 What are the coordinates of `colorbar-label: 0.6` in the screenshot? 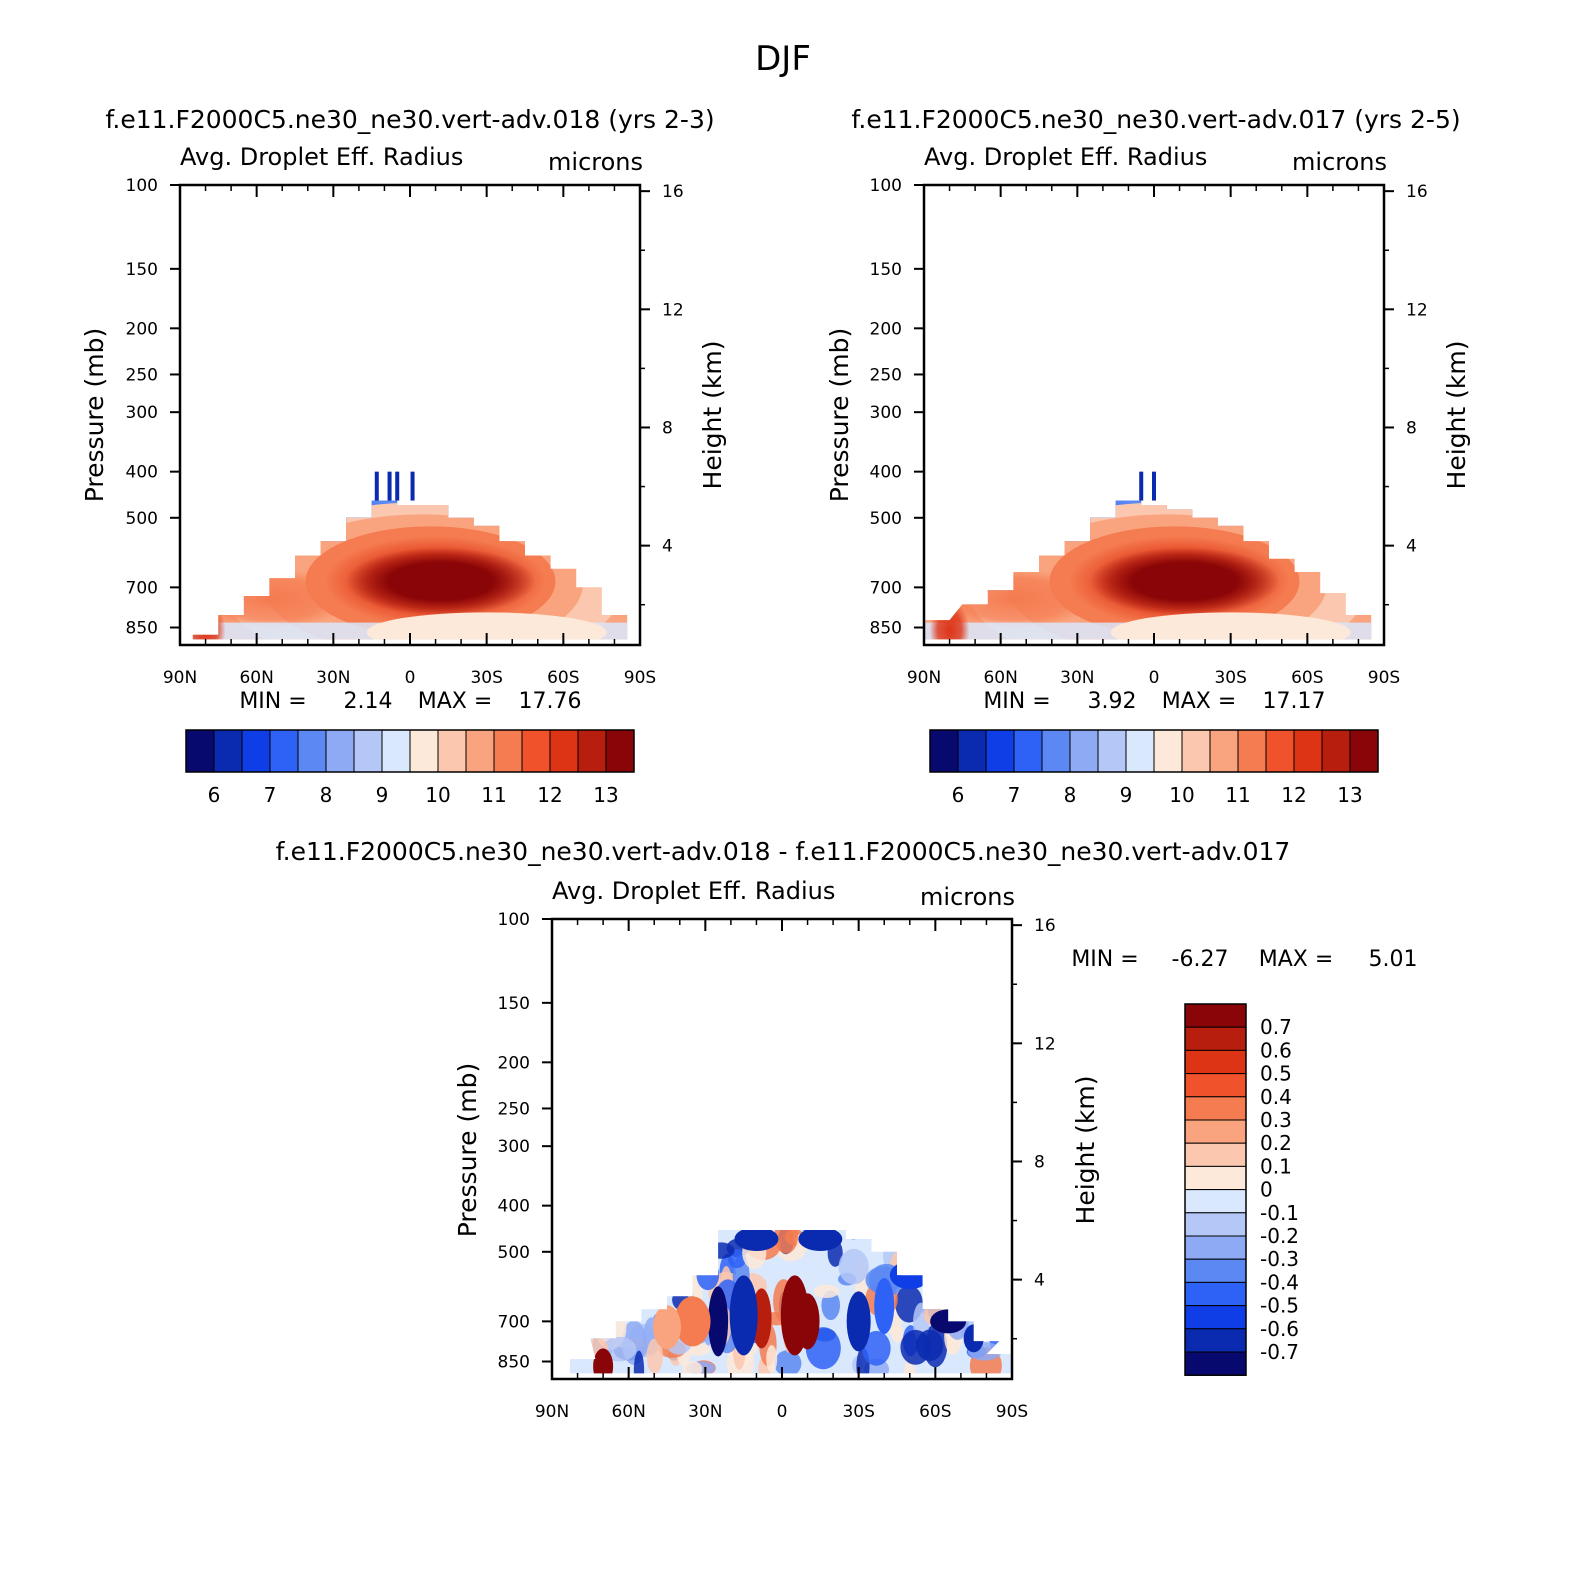 It's located at (1276, 1050).